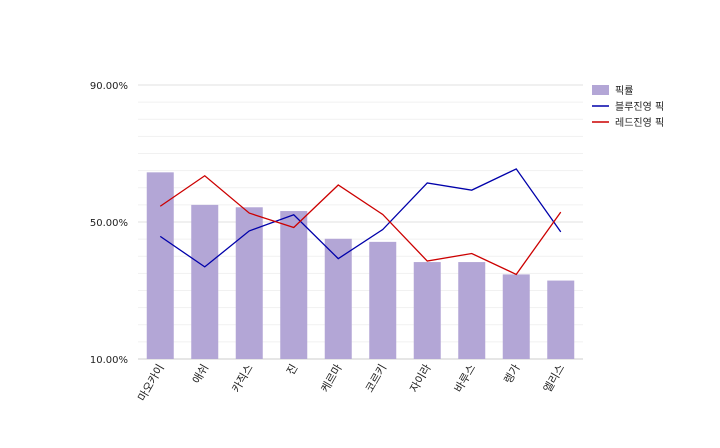 Image resolution: width=720 pixels, height=448 pixels. I want to click on legend-label: 블루진영 픽, so click(639, 107).